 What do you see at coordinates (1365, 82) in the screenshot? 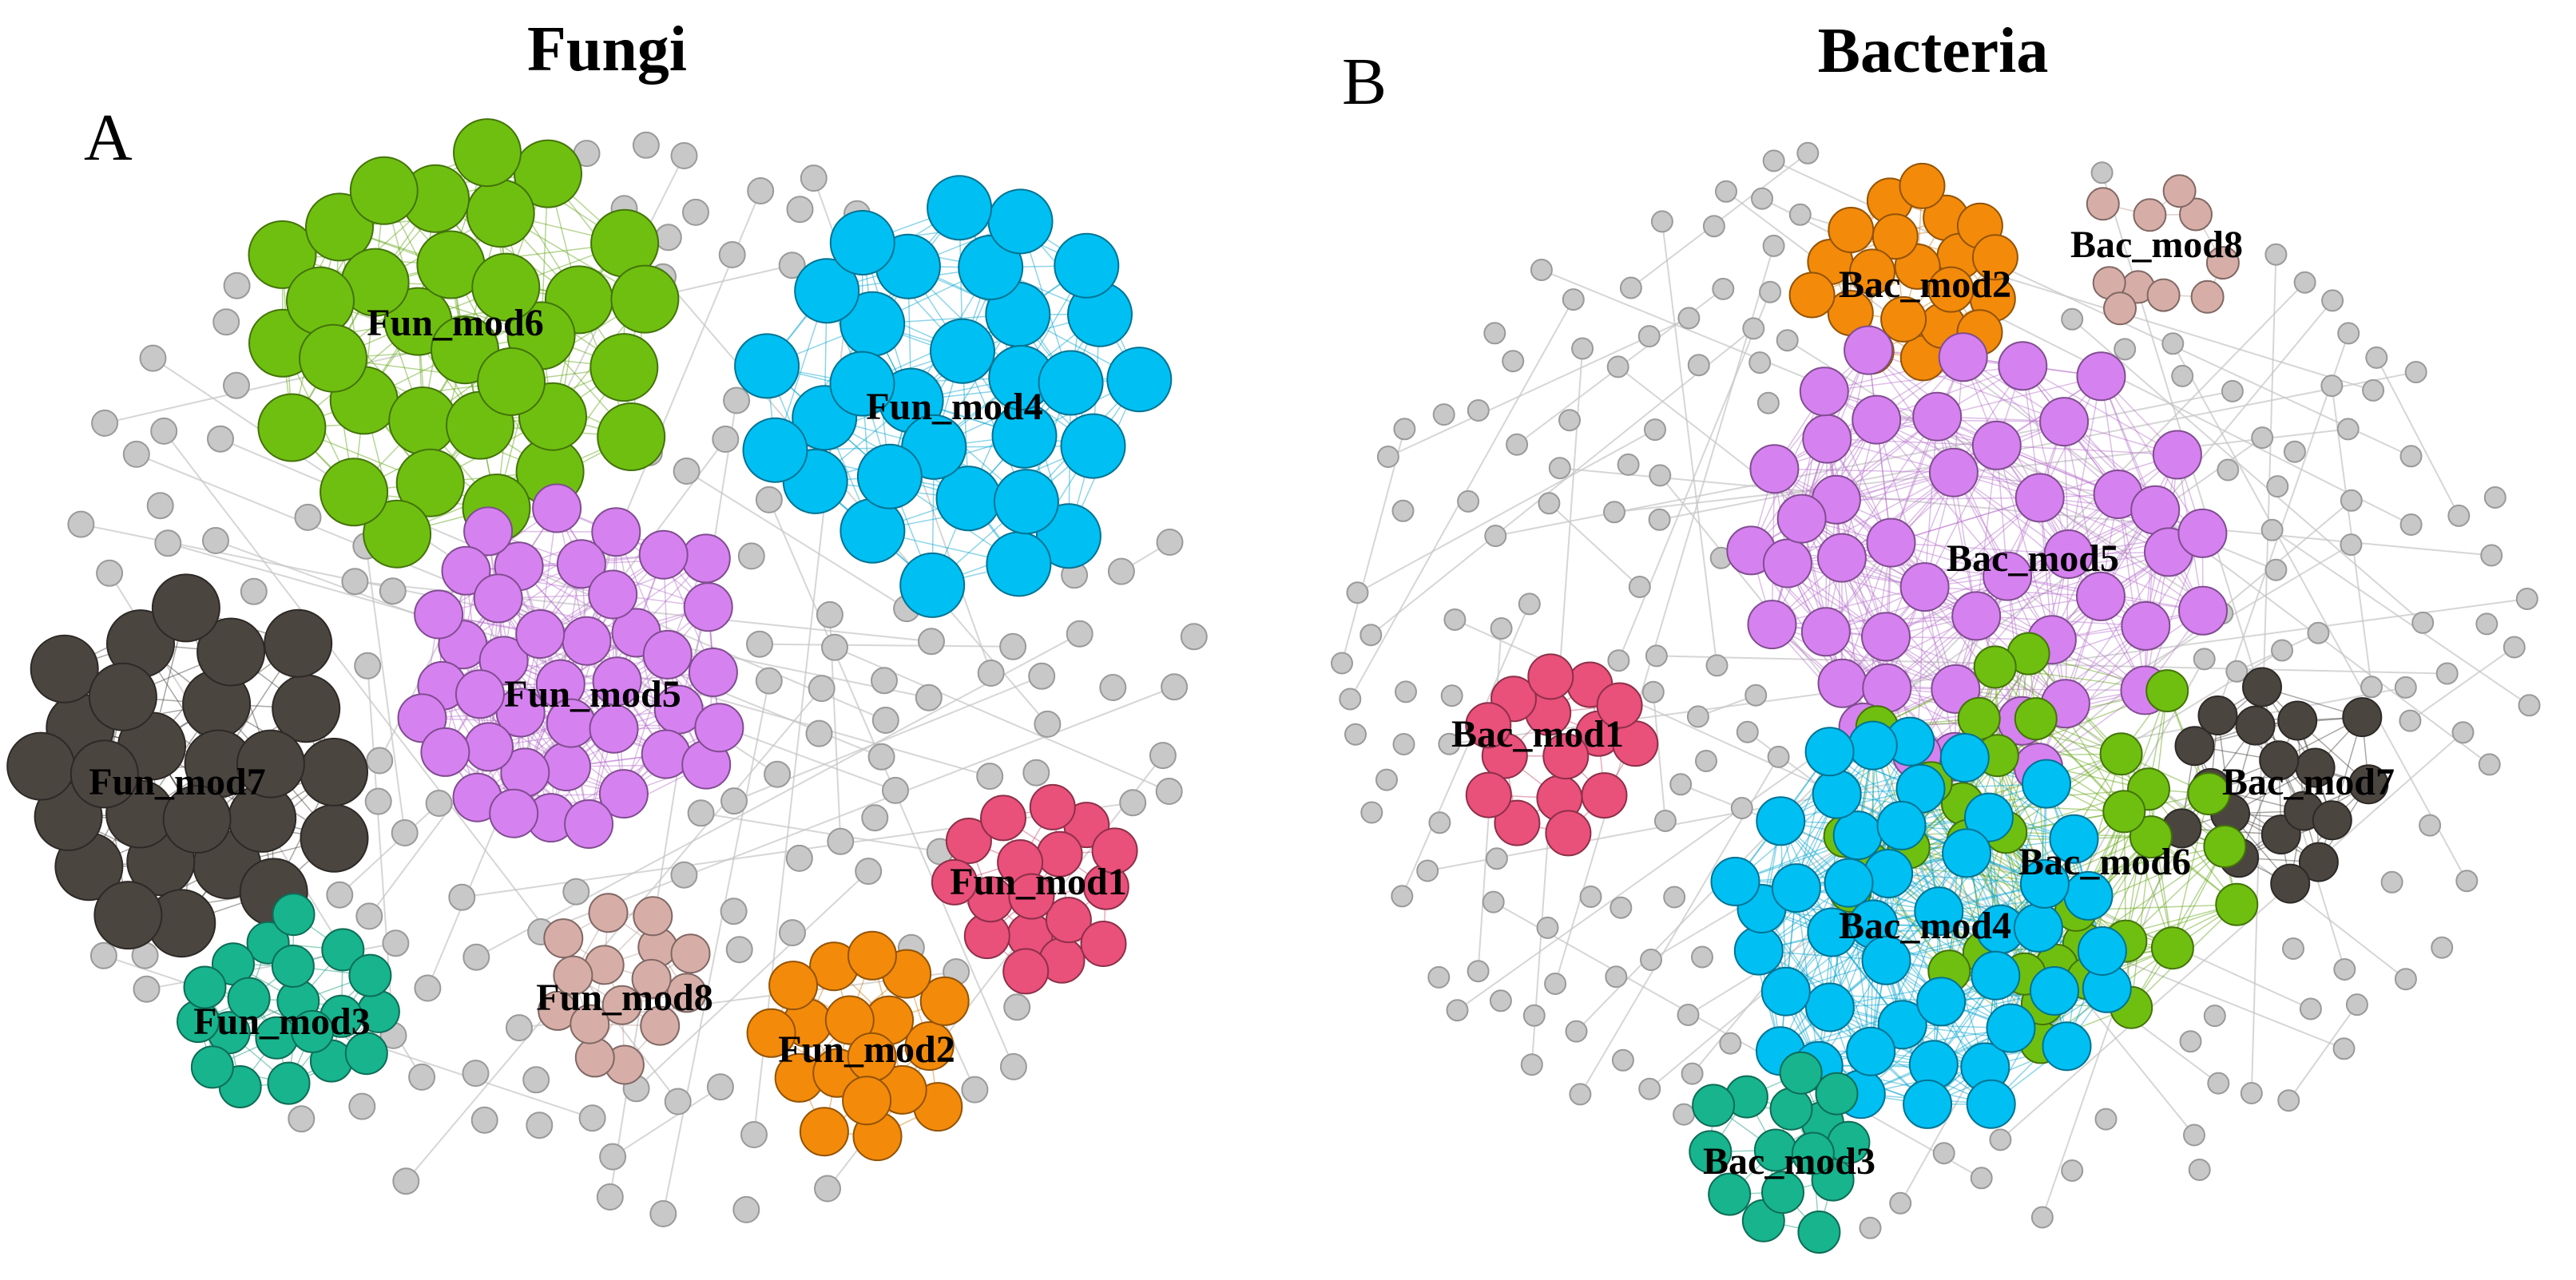
I see `panel-b-letter: B` at bounding box center [1365, 82].